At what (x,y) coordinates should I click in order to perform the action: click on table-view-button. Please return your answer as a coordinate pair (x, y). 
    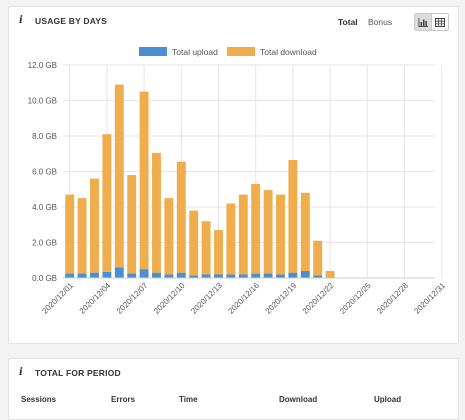
    Looking at the image, I should click on (439, 22).